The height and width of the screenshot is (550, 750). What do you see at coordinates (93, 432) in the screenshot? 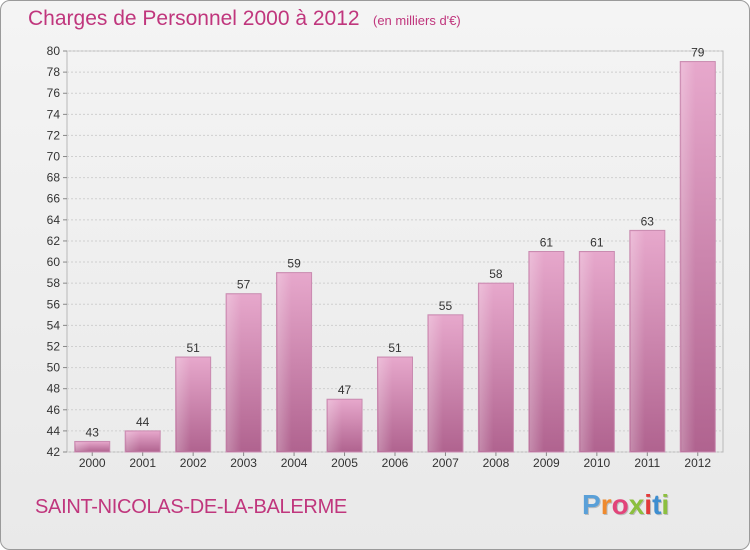
I see `data-label-2000: 43` at bounding box center [93, 432].